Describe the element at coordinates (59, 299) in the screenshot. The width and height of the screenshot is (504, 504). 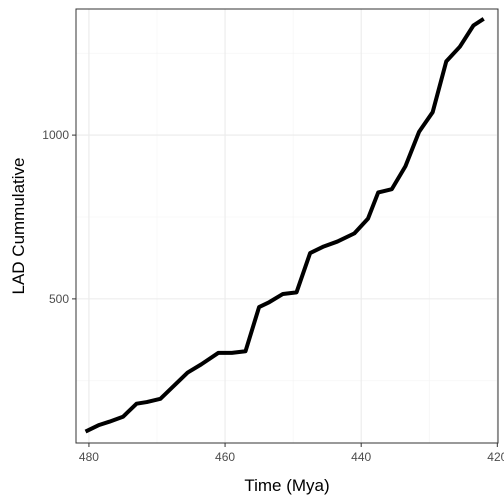
I see `y-tick-label: 500` at that location.